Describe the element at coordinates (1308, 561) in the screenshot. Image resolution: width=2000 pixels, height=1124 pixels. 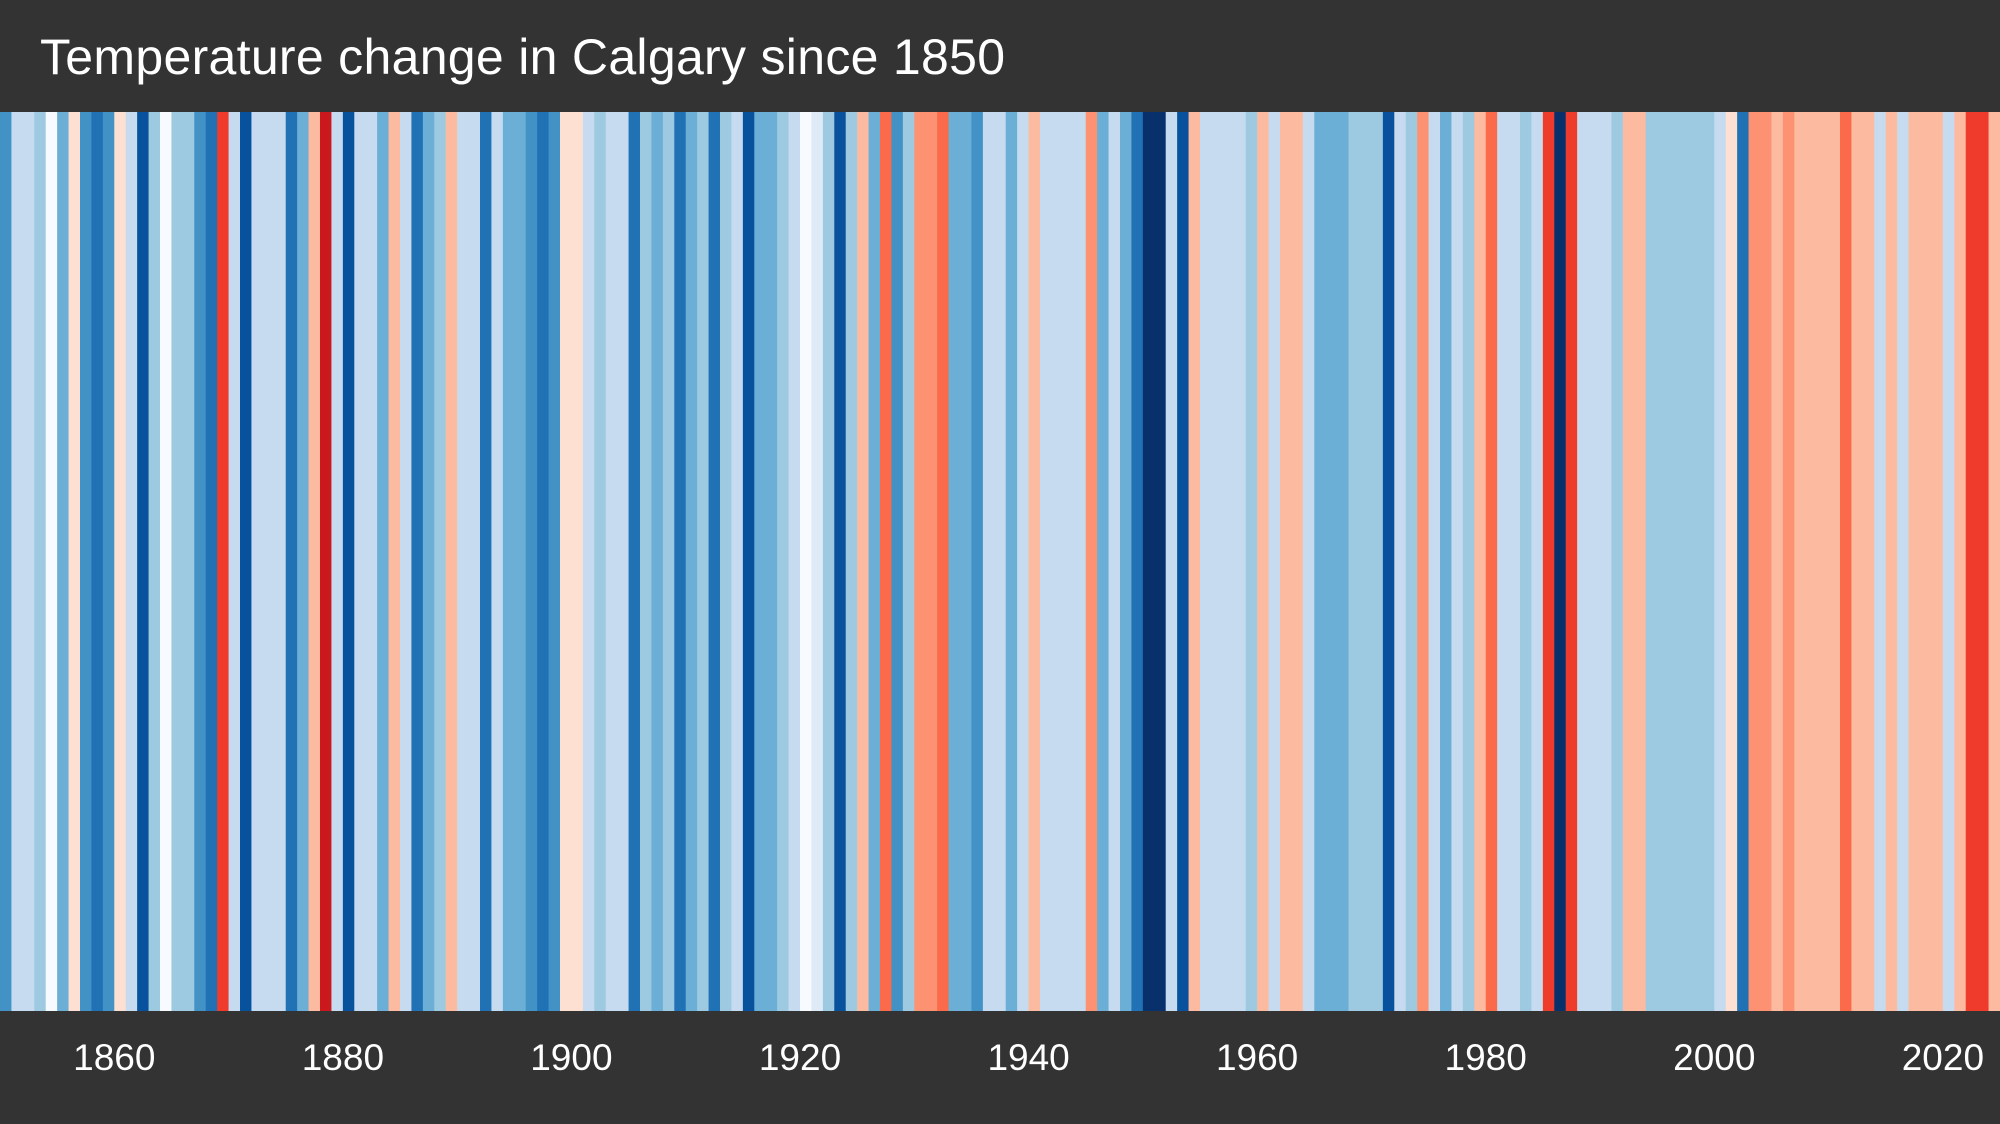
I see `stripe-1964` at that location.